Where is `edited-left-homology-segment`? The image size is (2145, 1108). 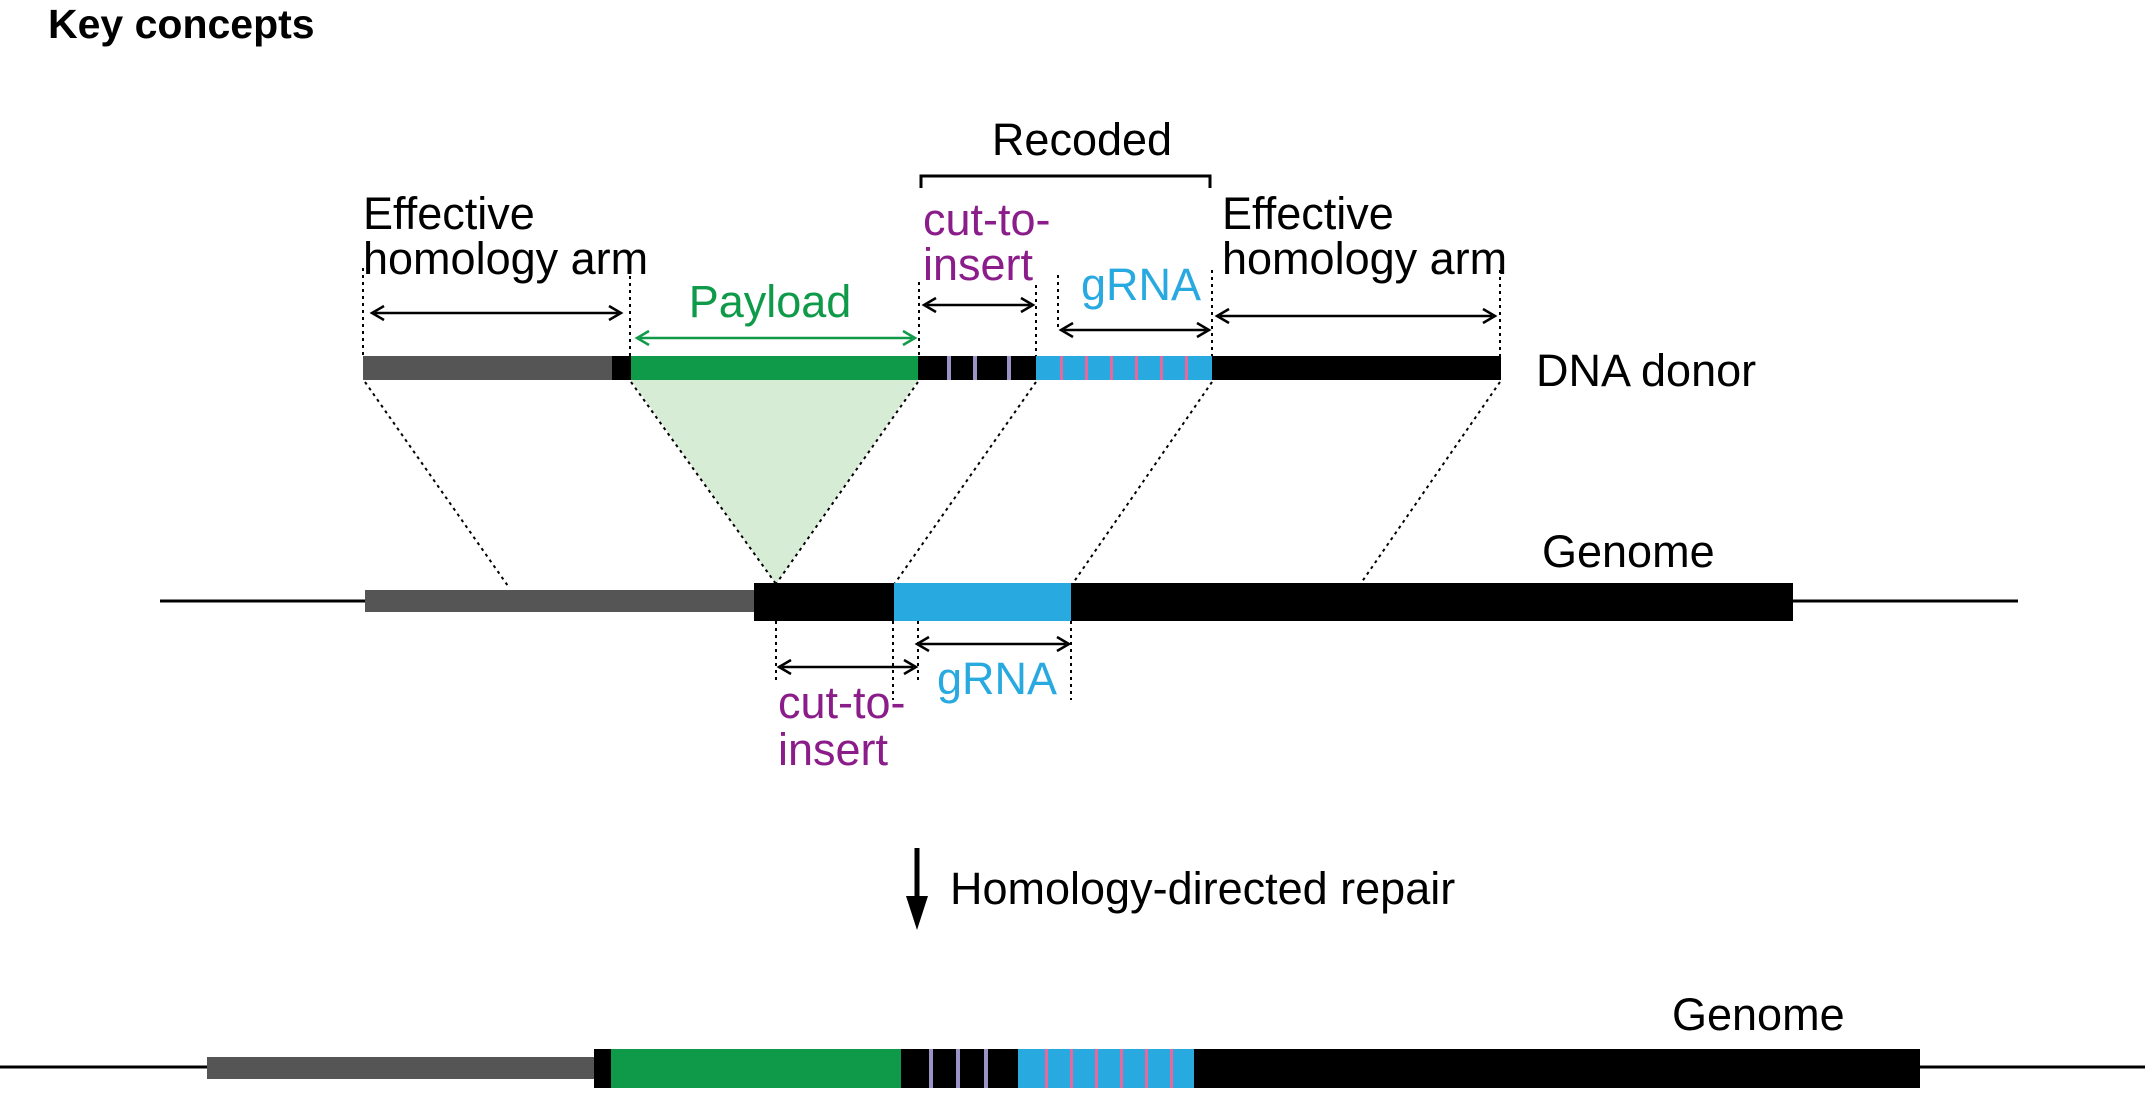
edited-left-homology-segment is located at coordinates (401, 1068).